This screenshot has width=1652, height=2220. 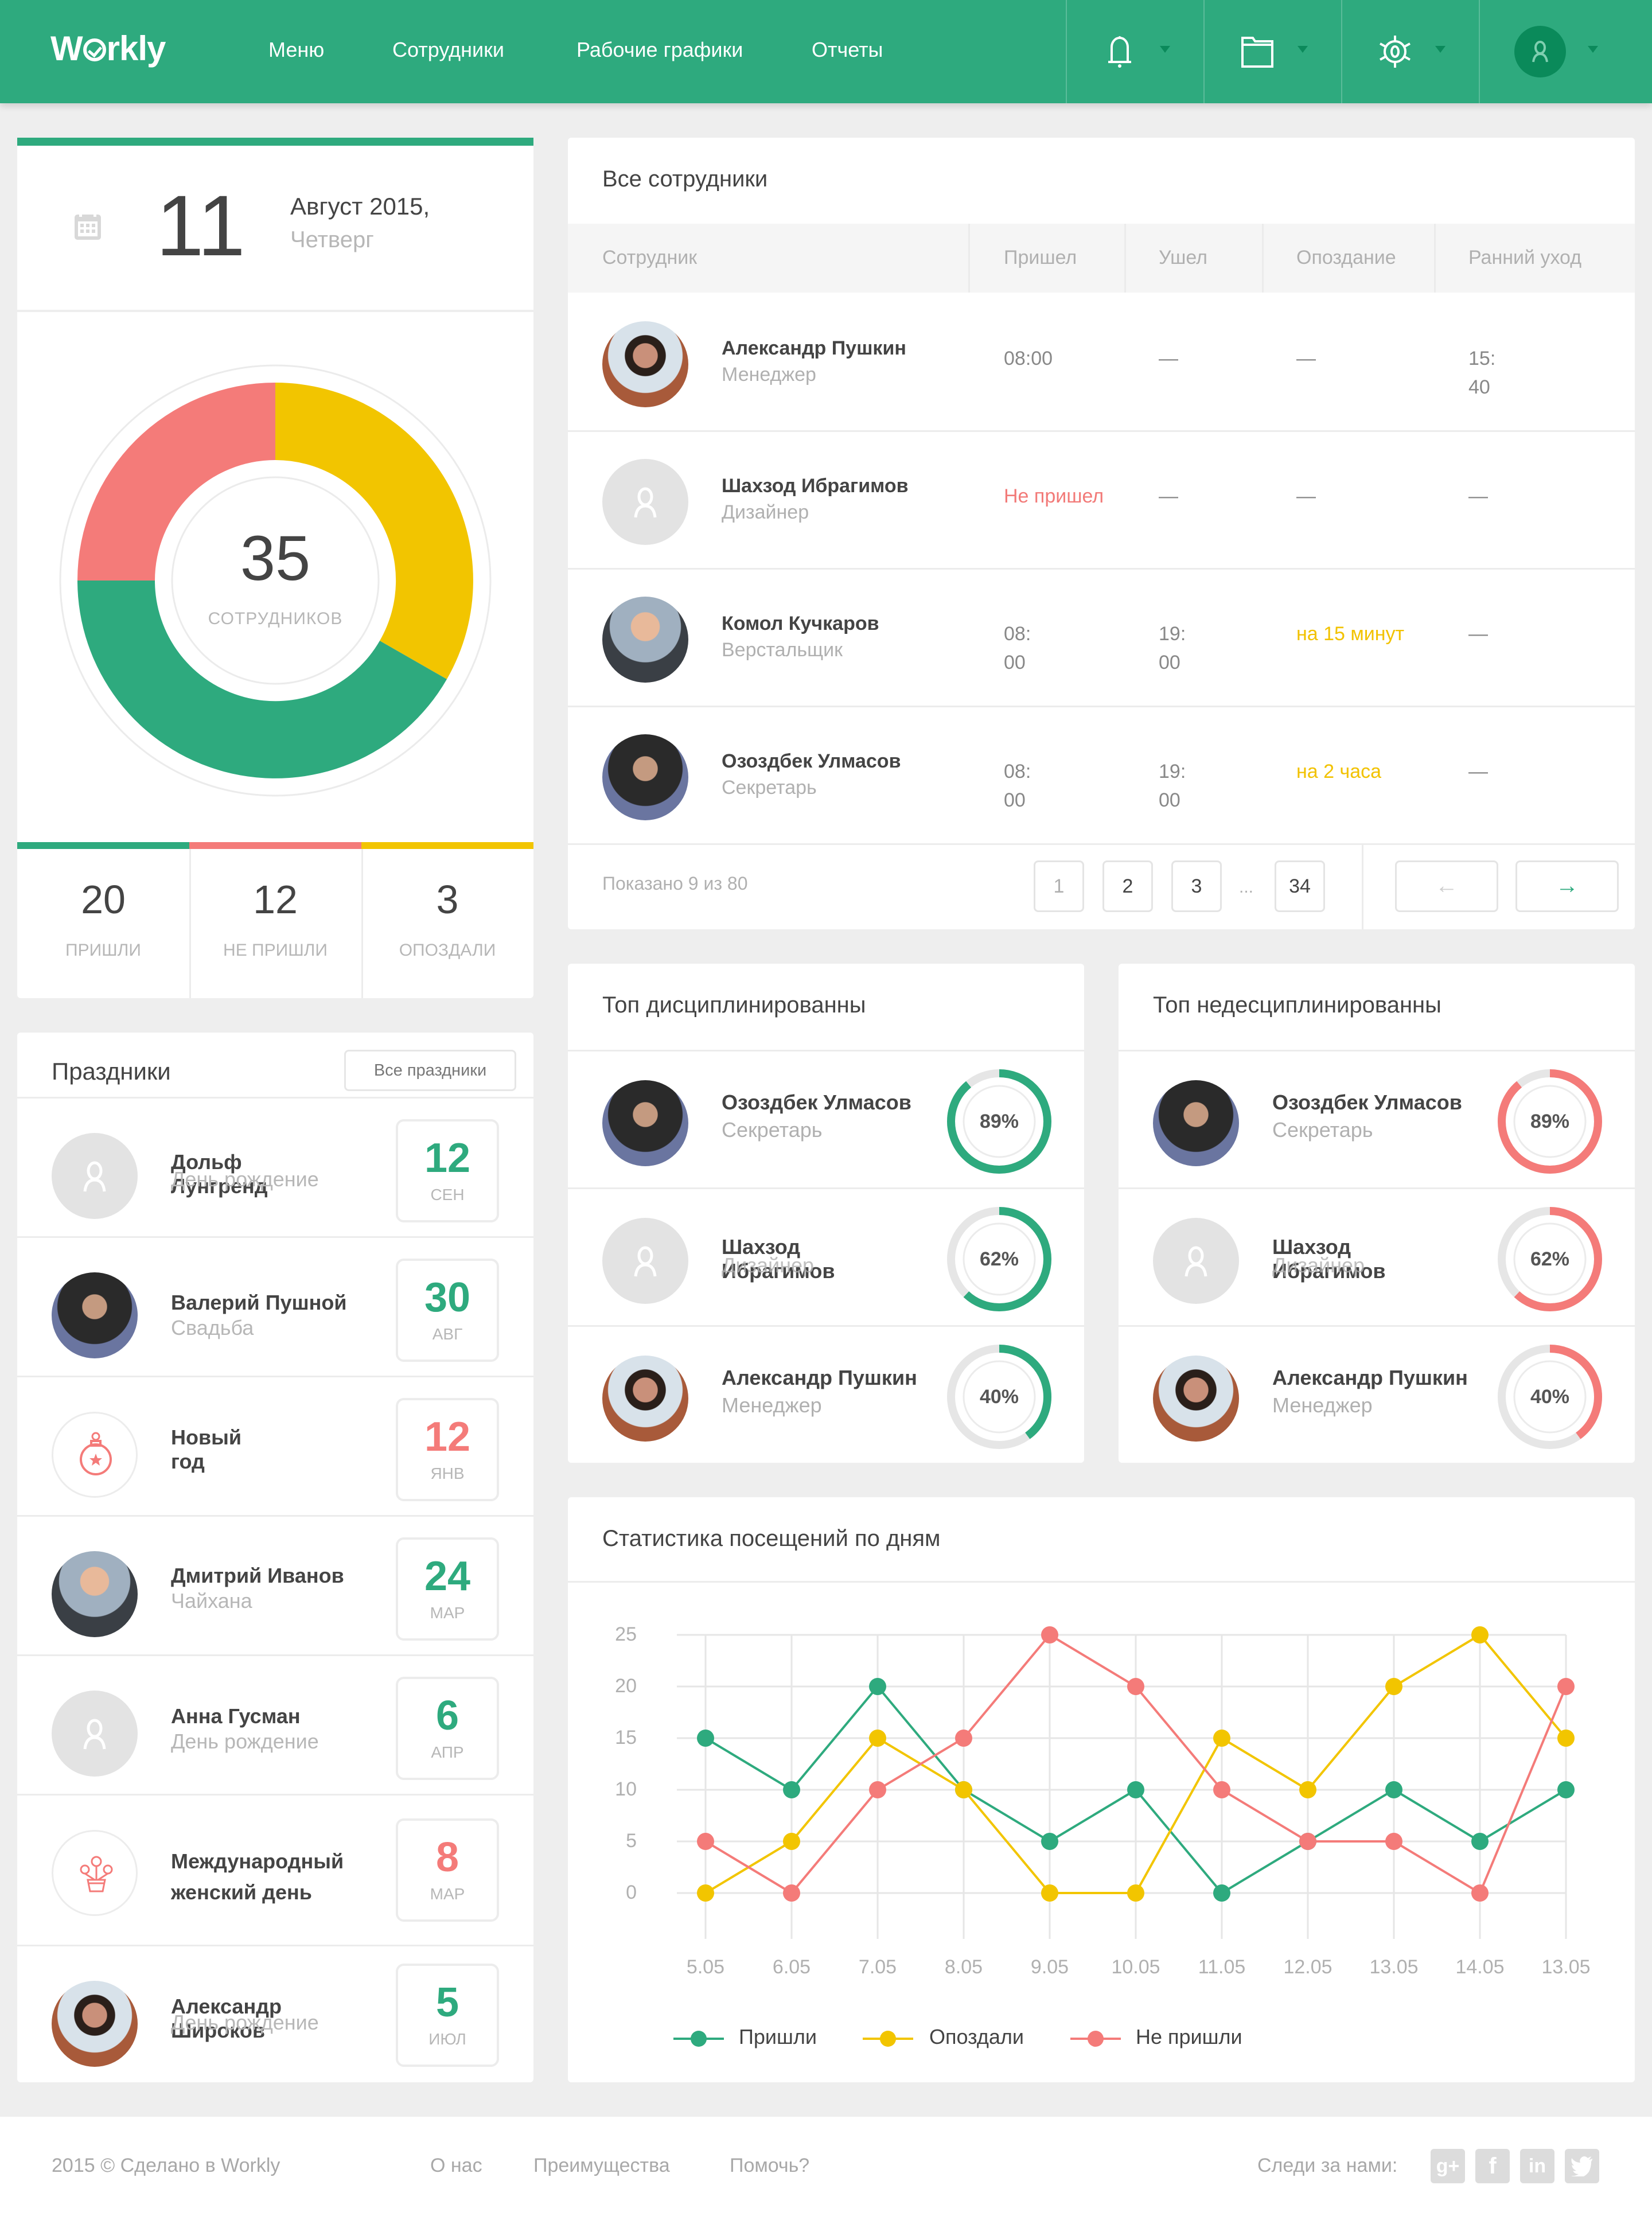 What do you see at coordinates (1040, 257) in the screenshot?
I see `col-arrived: Пришел` at bounding box center [1040, 257].